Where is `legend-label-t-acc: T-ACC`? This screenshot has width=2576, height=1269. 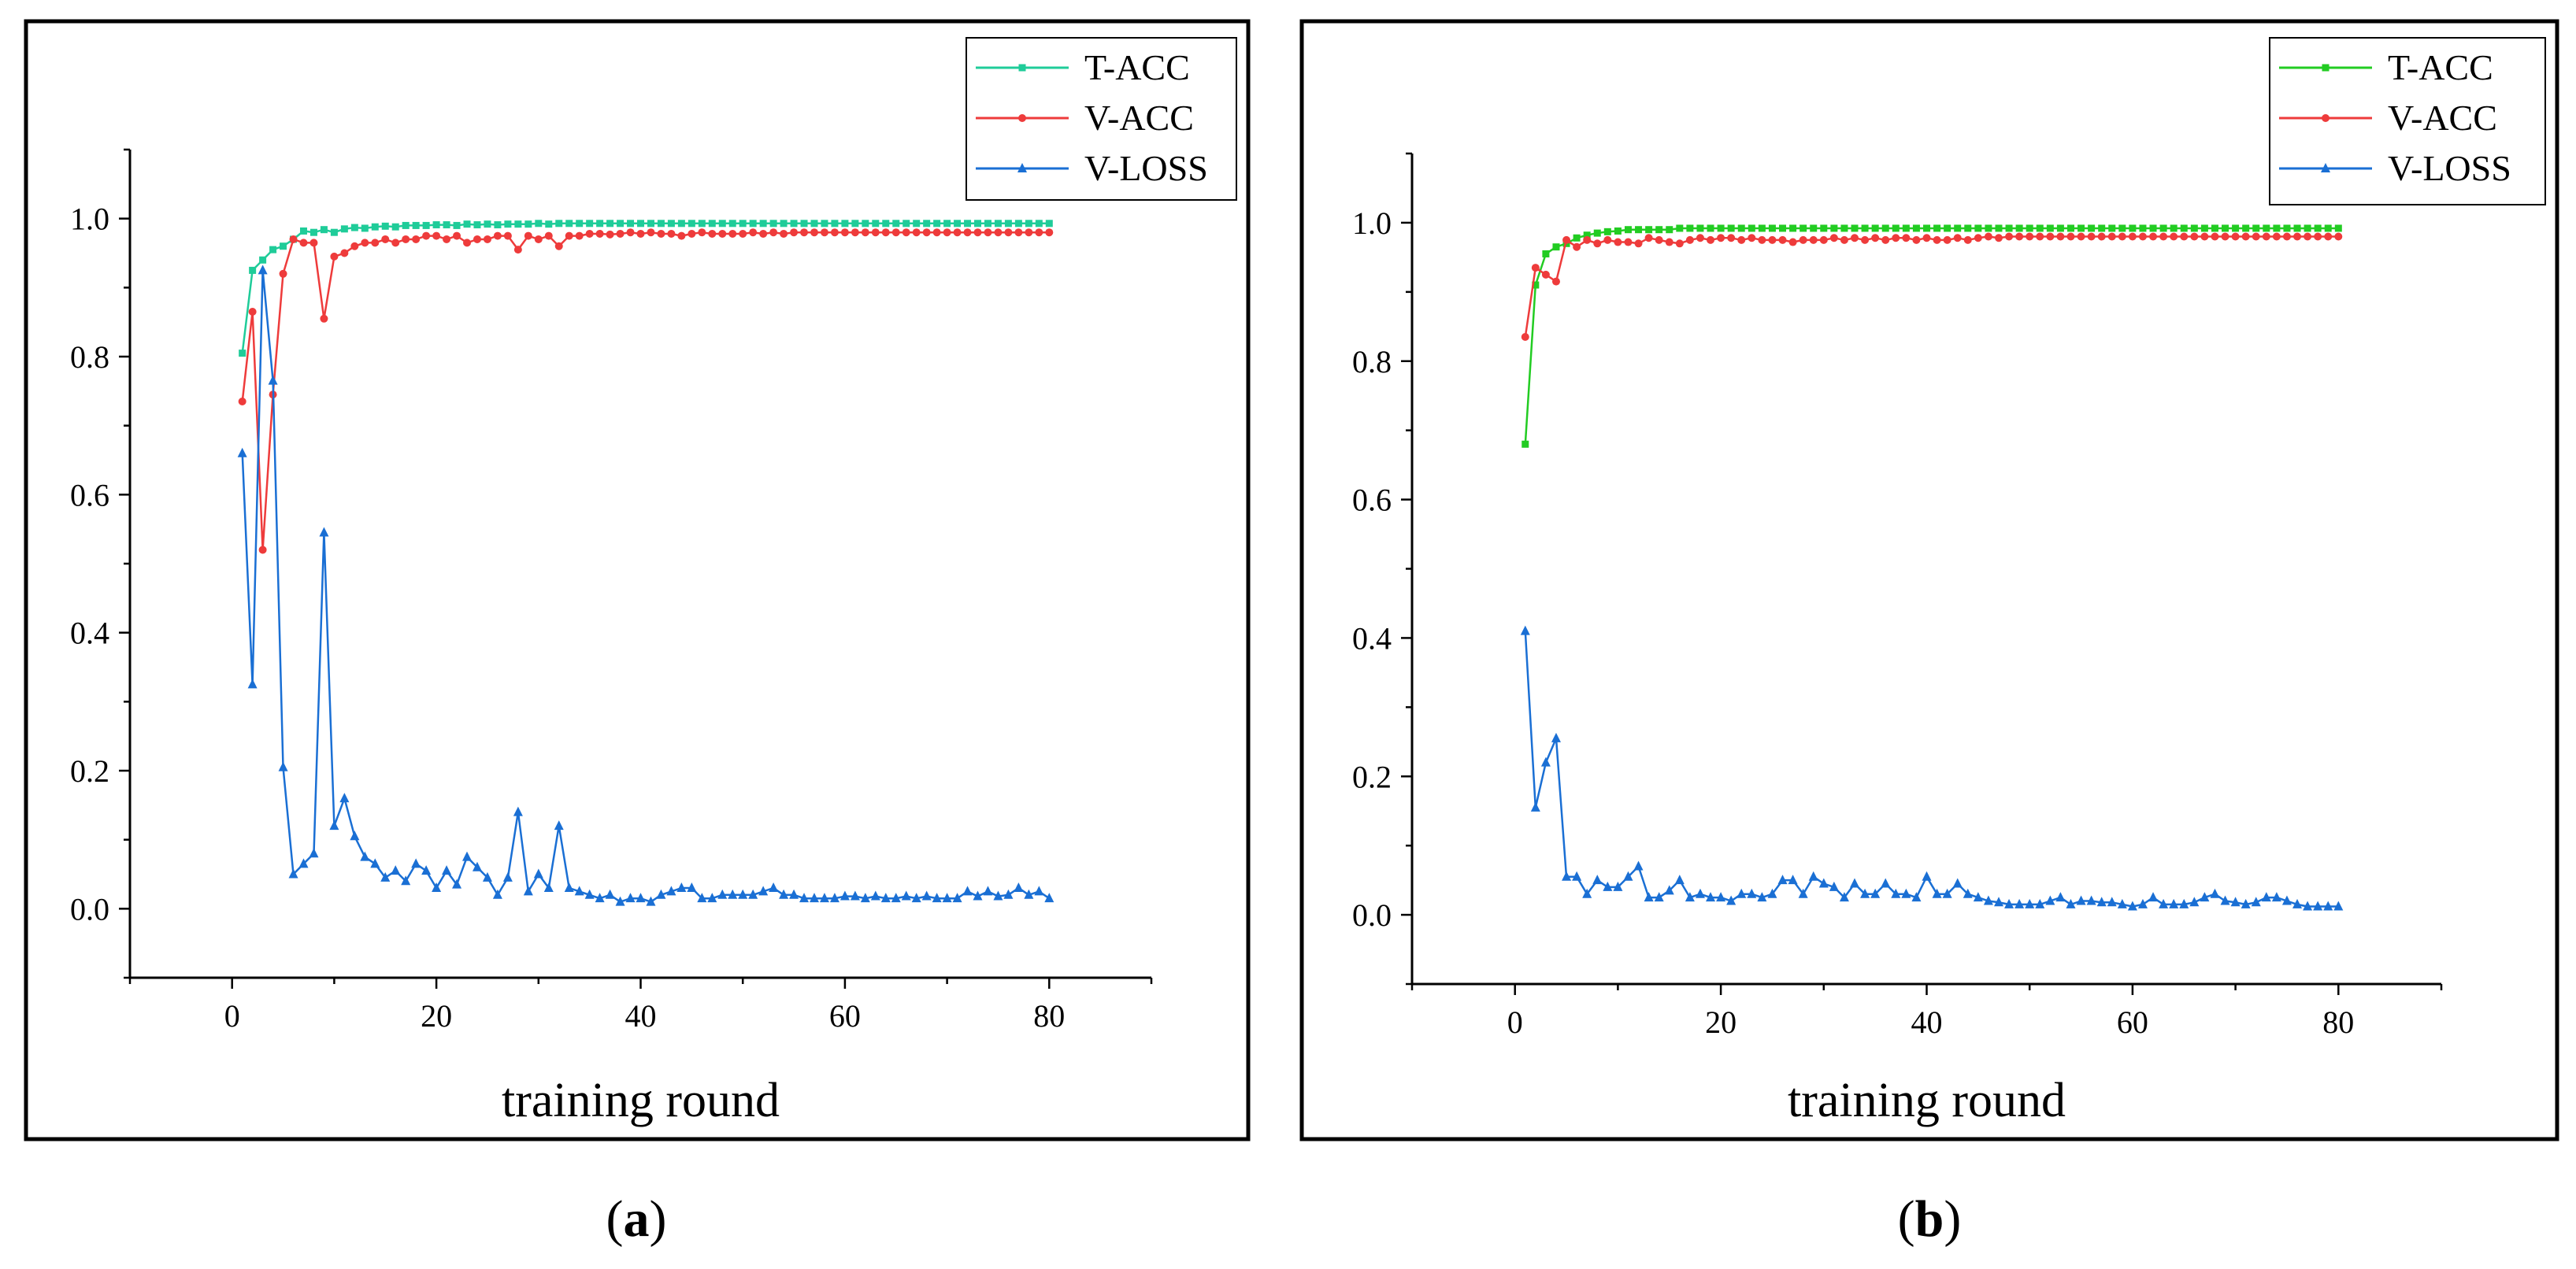 legend-label-t-acc: T-ACC is located at coordinates (2440, 67).